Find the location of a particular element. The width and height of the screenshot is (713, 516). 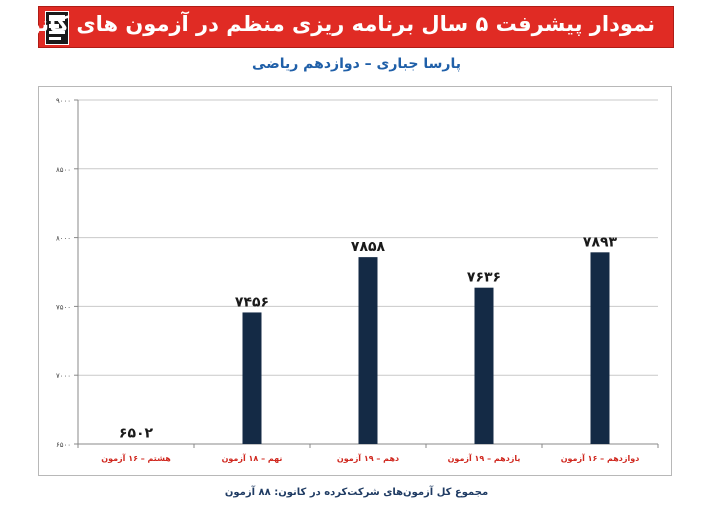

x-tick-label: یازدهم – ۱۹ آزمون is located at coordinates (484, 458).